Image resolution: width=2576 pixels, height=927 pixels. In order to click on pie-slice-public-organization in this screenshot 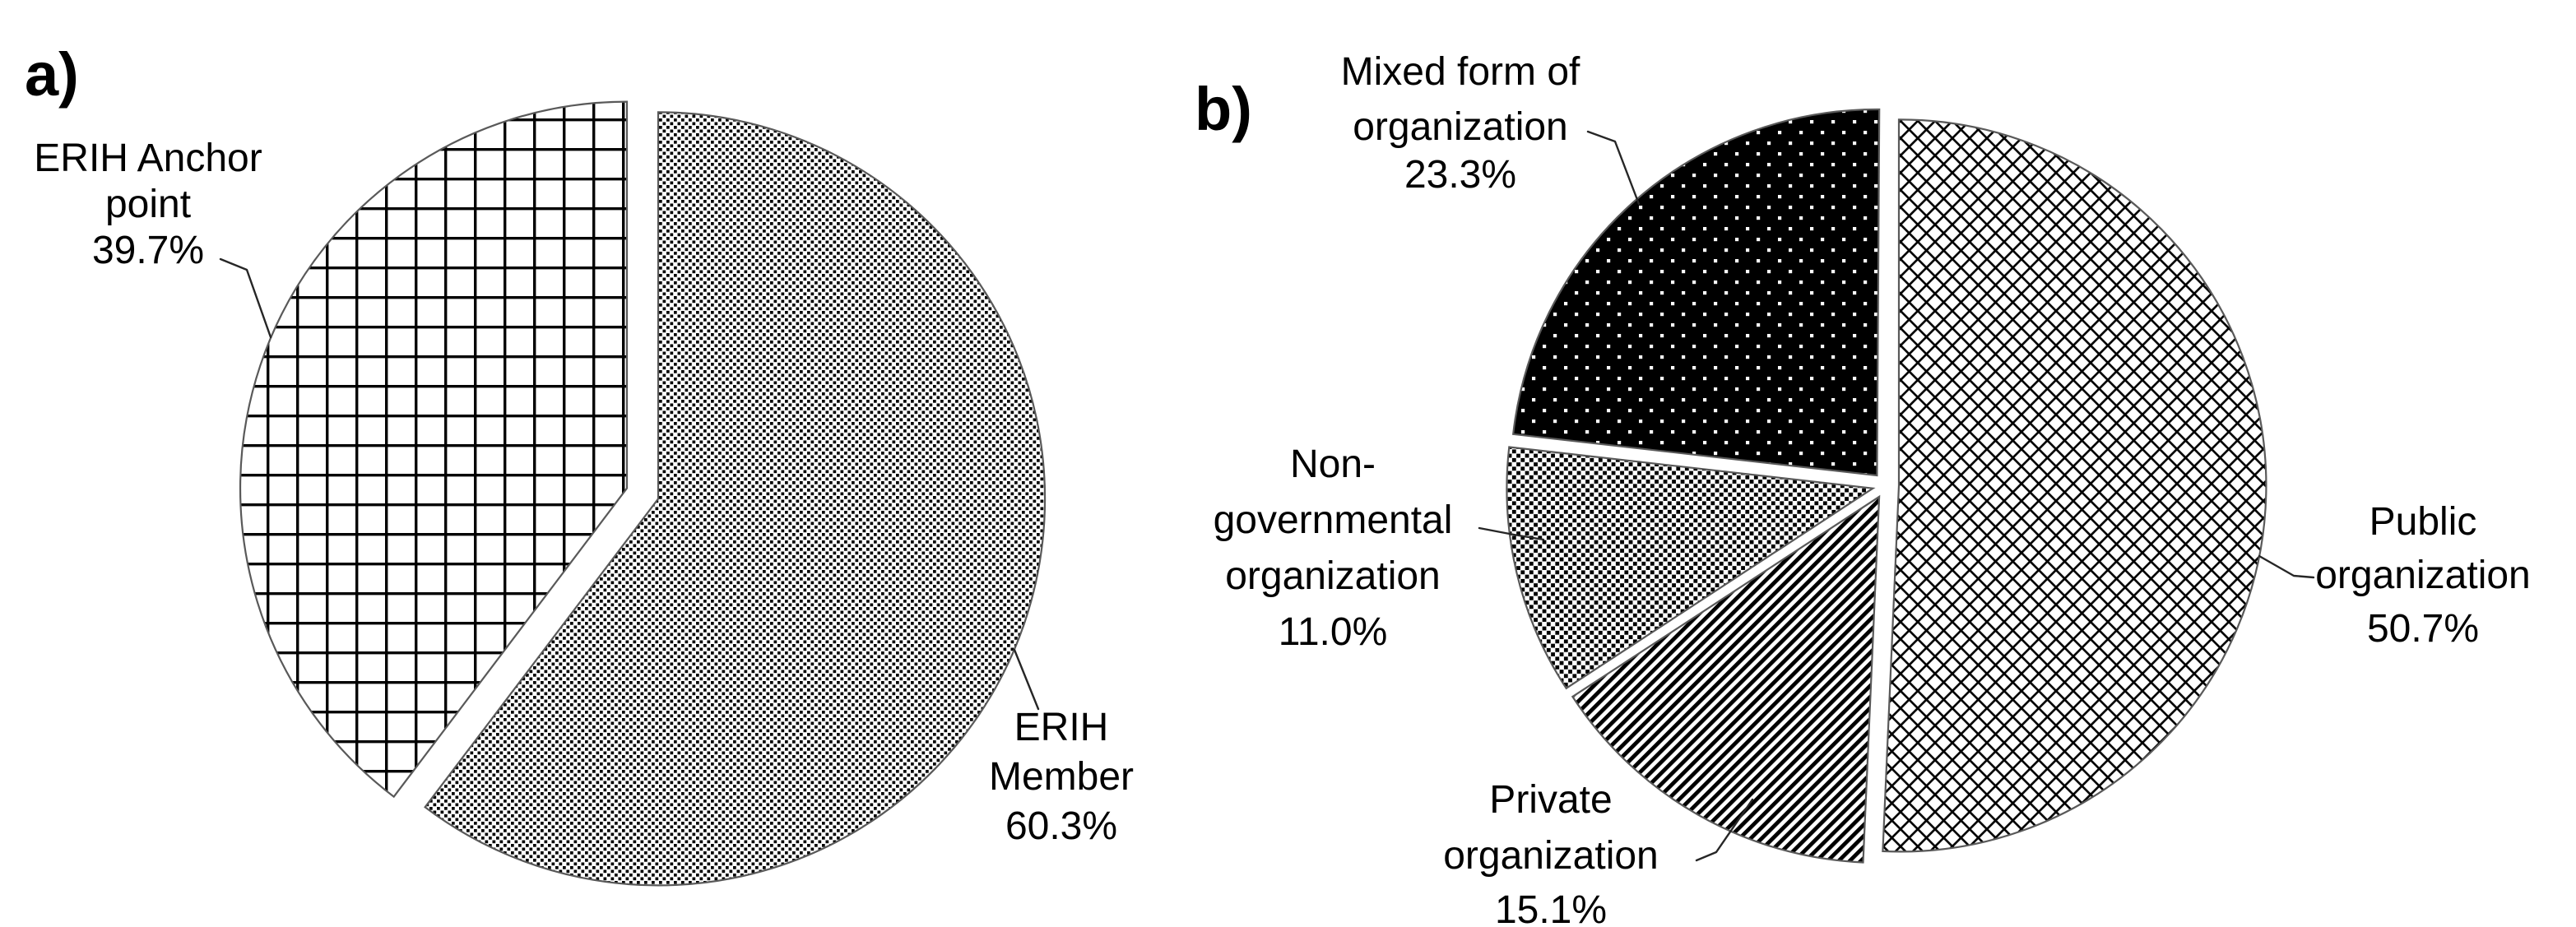, I will do `click(2075, 485)`.